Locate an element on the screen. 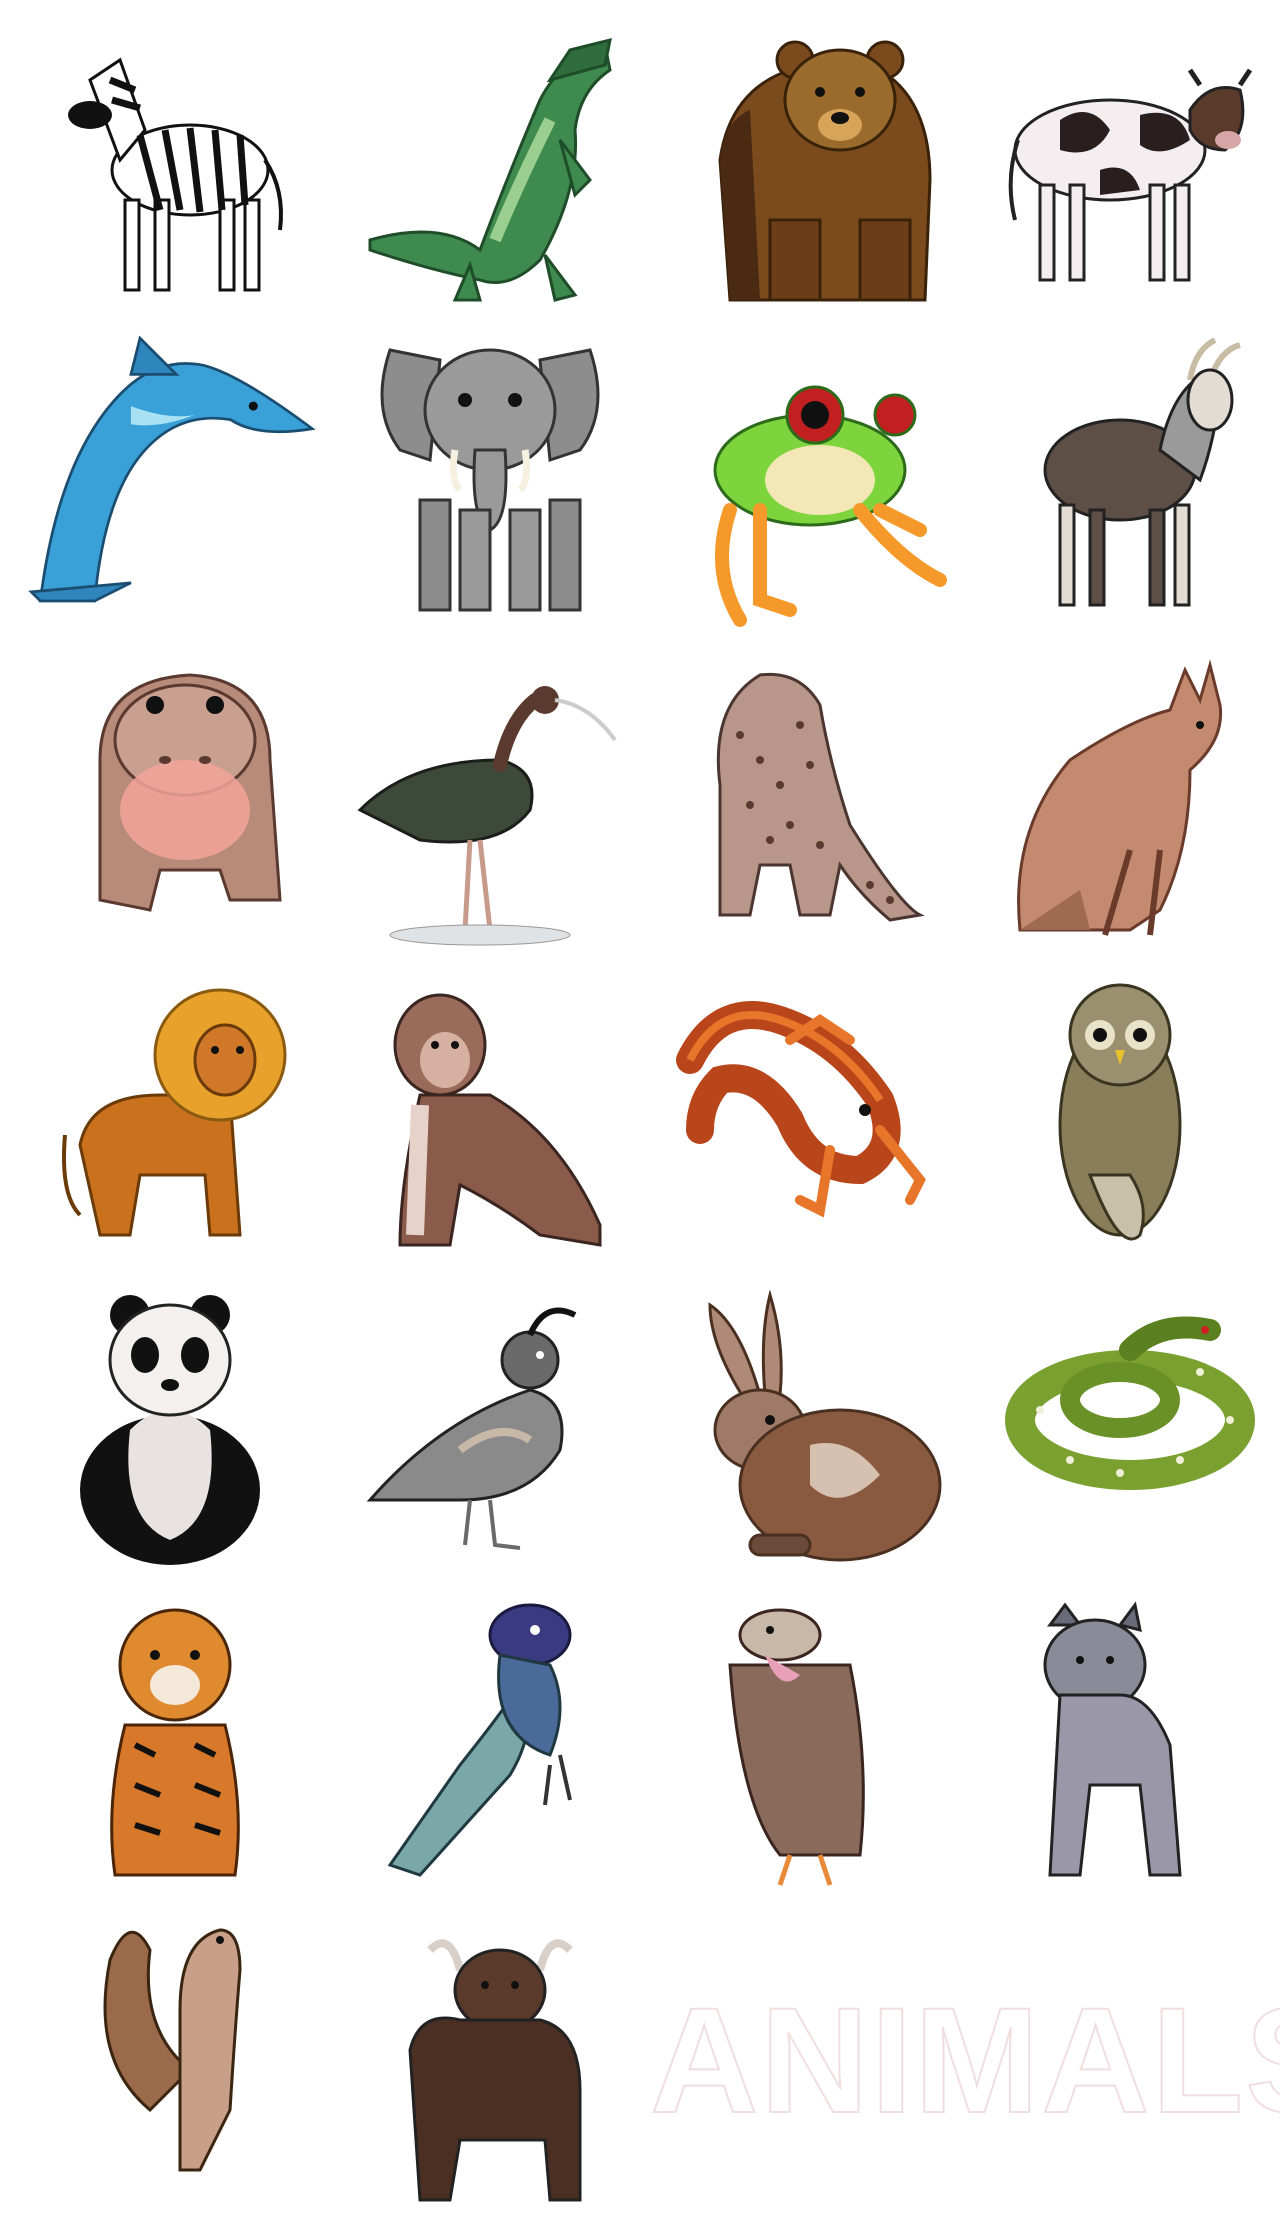 The image size is (1280, 2220). quail-icon is located at coordinates (490, 1445).